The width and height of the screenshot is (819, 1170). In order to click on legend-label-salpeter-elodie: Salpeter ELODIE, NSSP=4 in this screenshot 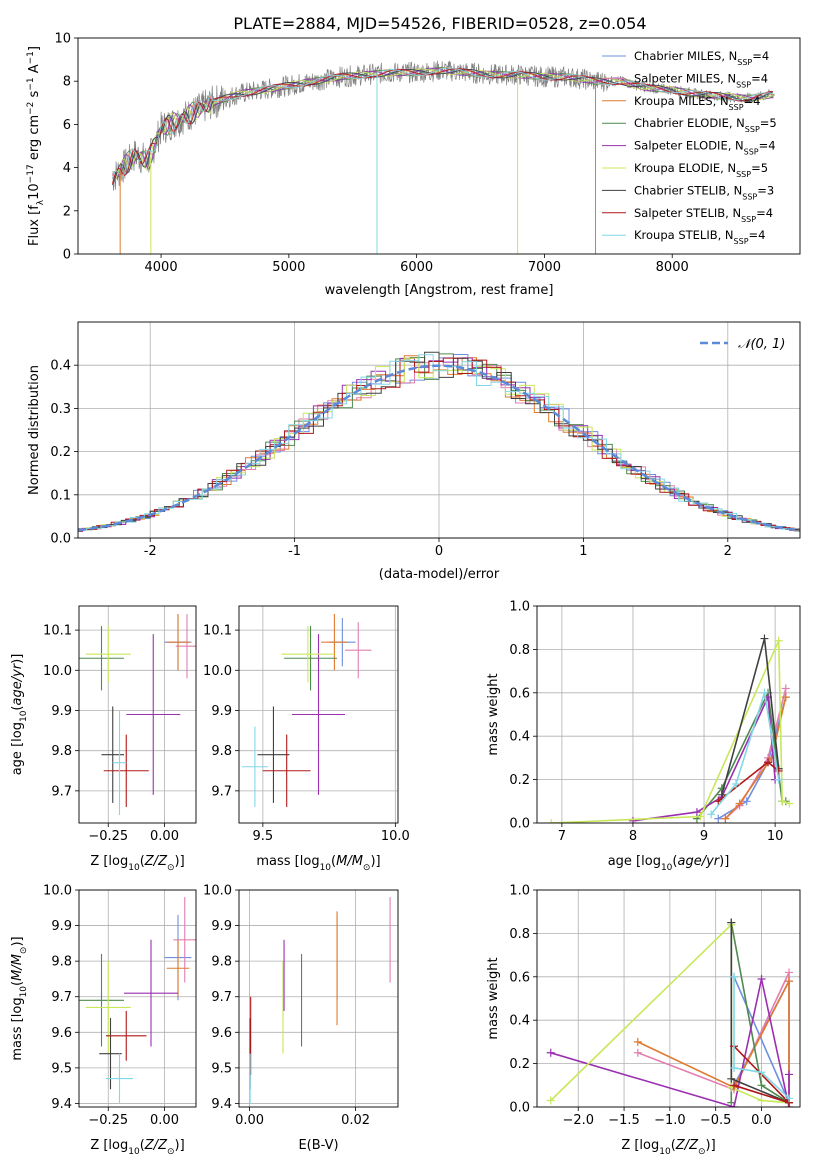, I will do `click(705, 148)`.